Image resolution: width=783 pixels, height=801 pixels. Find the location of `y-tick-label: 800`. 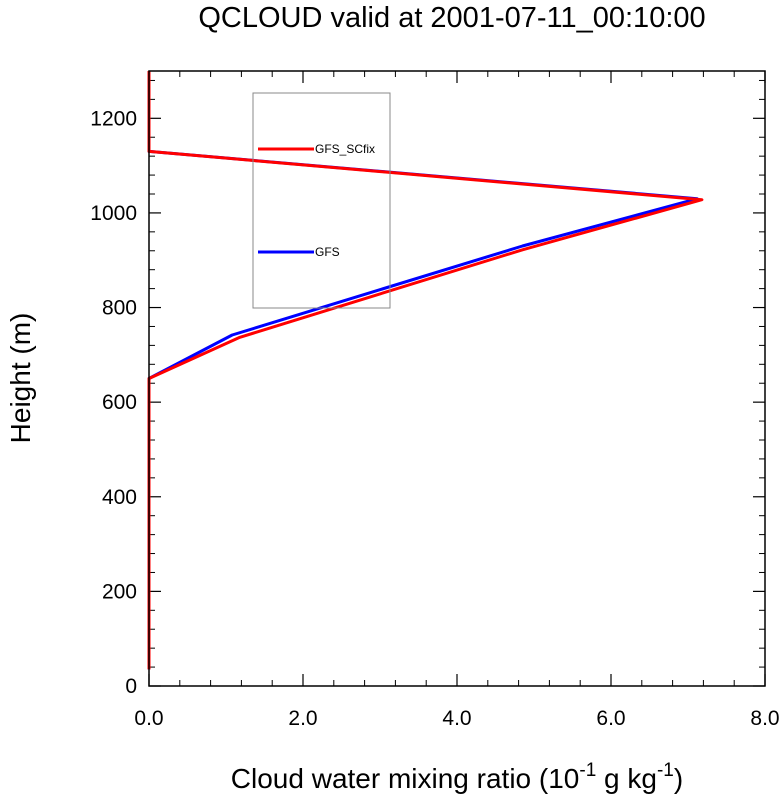

y-tick-label: 800 is located at coordinates (119, 308).